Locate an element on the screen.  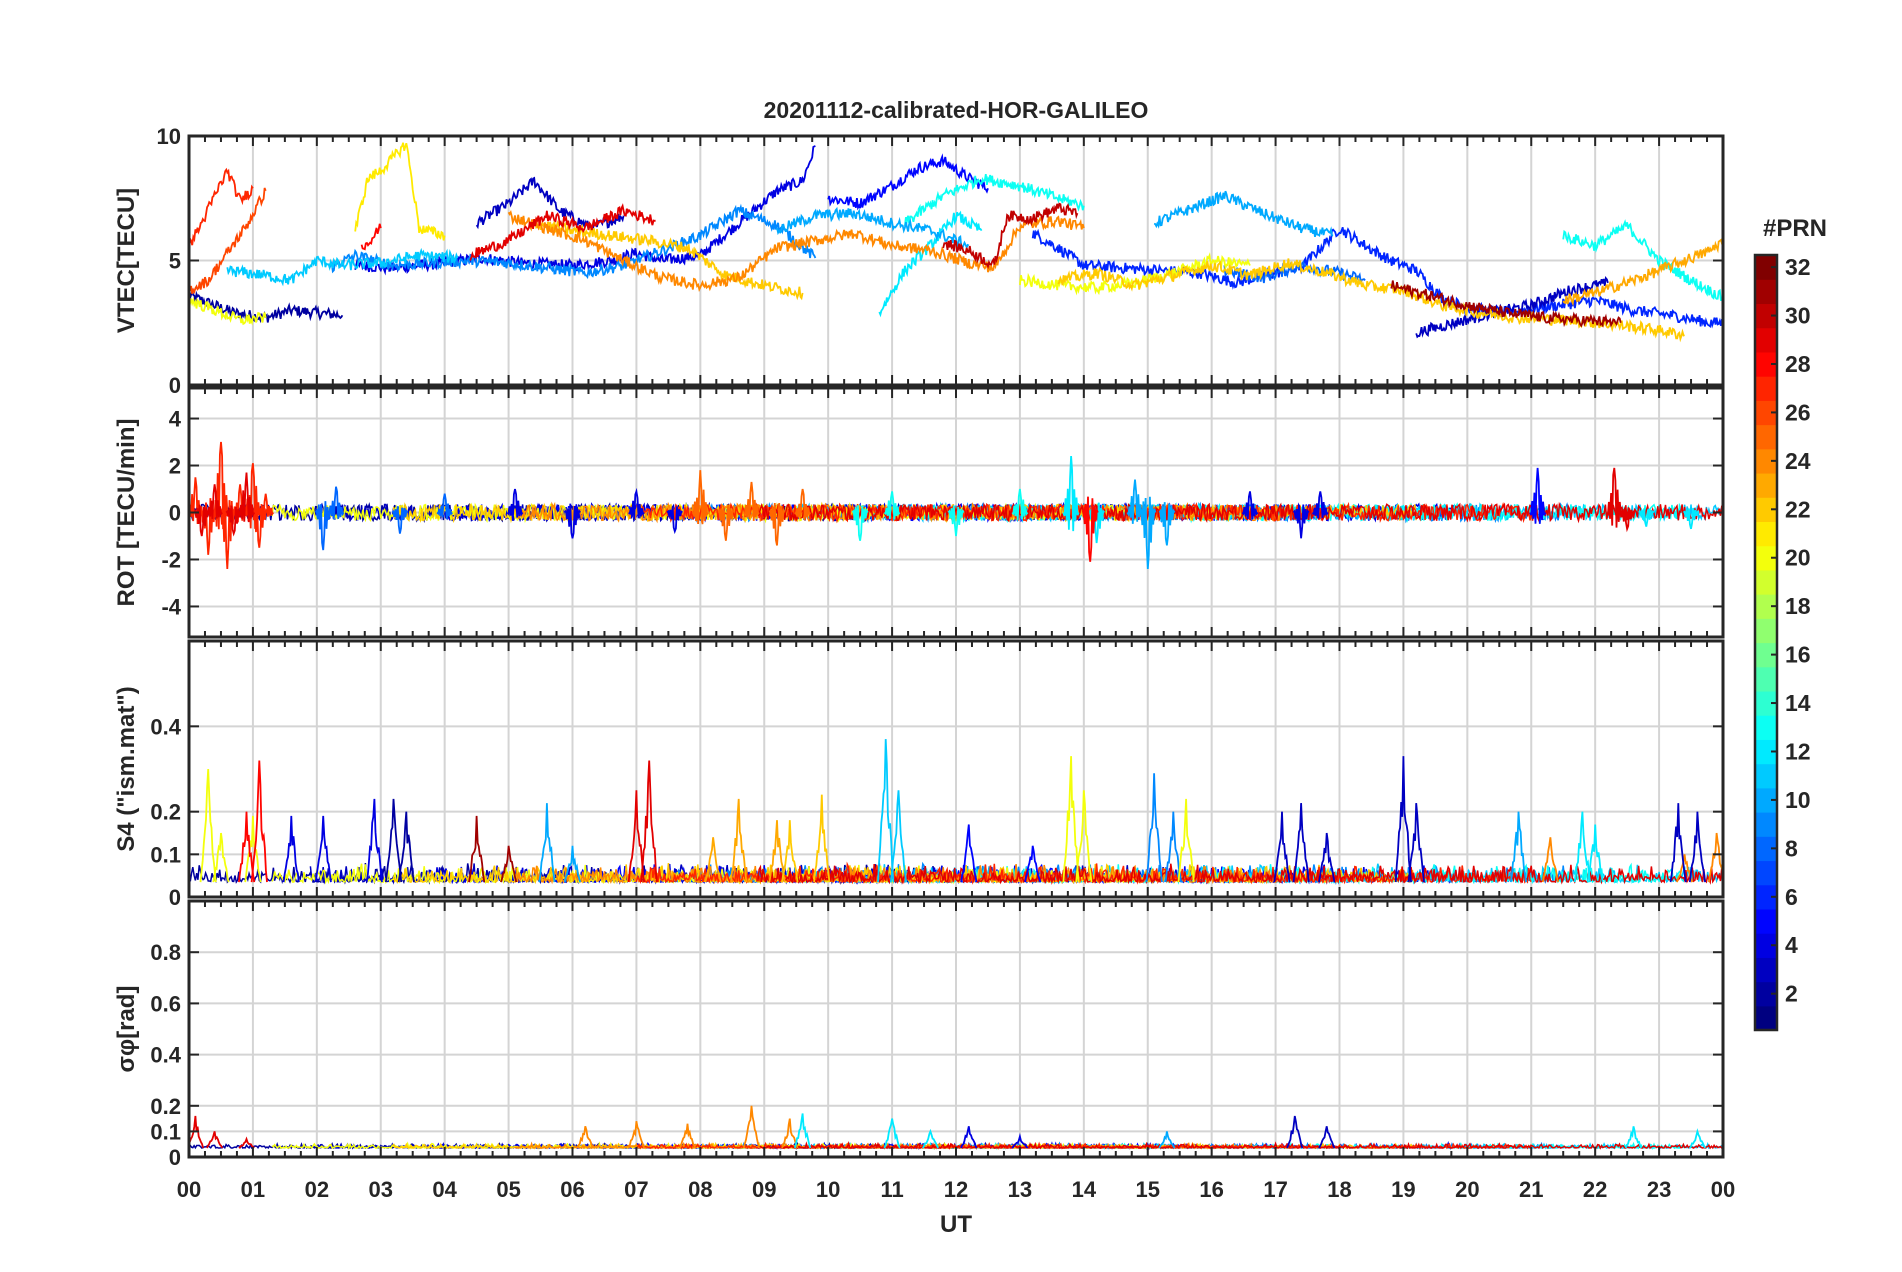
colorbar-tick-label: 20 is located at coordinates (1798, 558).